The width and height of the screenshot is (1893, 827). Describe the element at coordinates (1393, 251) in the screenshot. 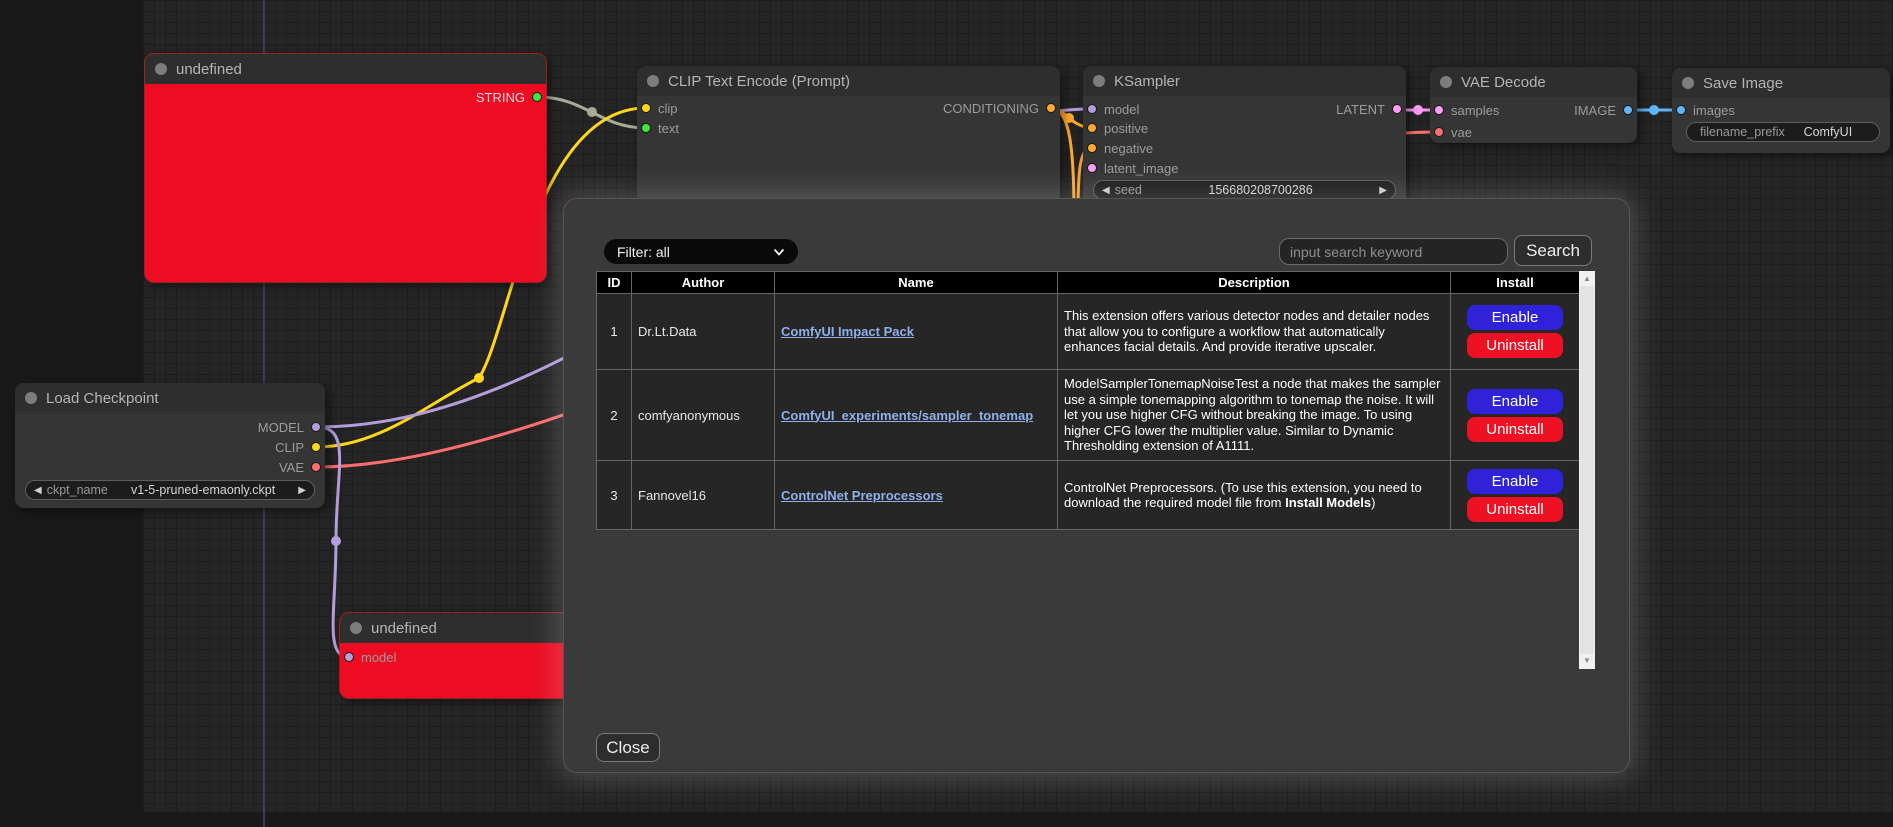

I see `search-input` at that location.